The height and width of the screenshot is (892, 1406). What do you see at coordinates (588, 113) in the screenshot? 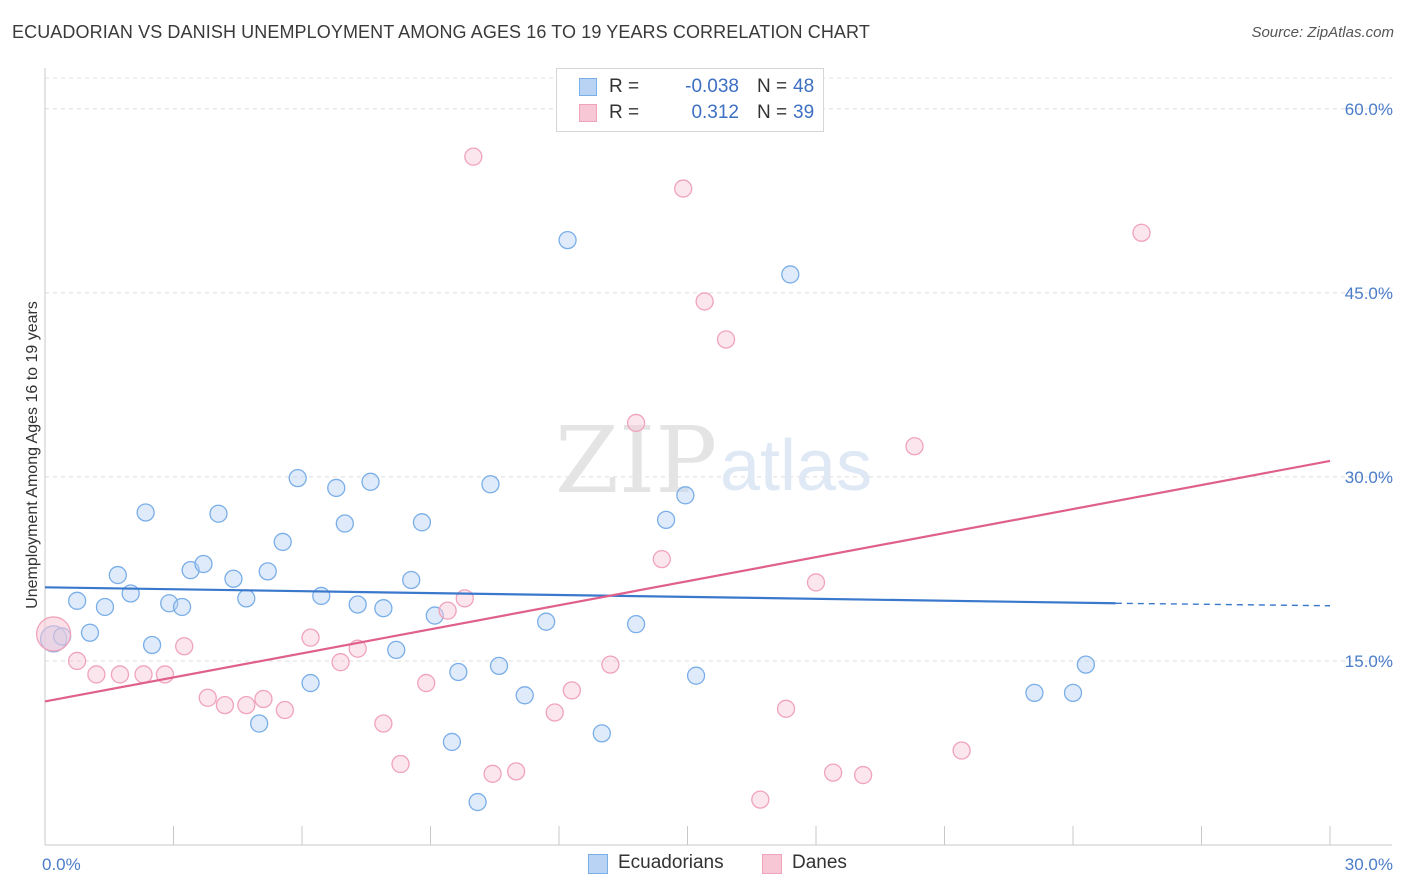
I see `danes-swatch` at bounding box center [588, 113].